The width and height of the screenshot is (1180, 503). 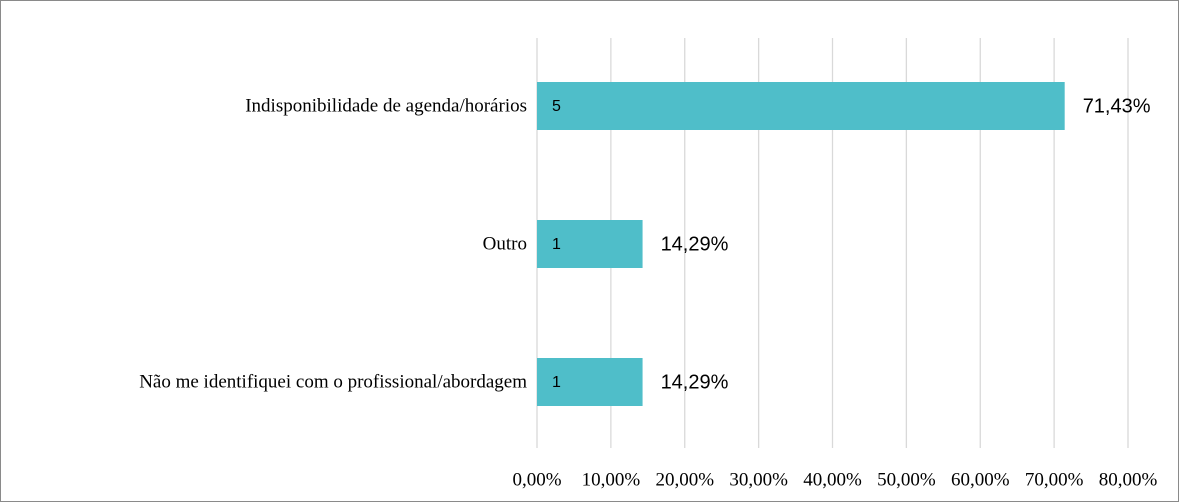 I want to click on value-label: 71,43%, so click(x=1117, y=106).